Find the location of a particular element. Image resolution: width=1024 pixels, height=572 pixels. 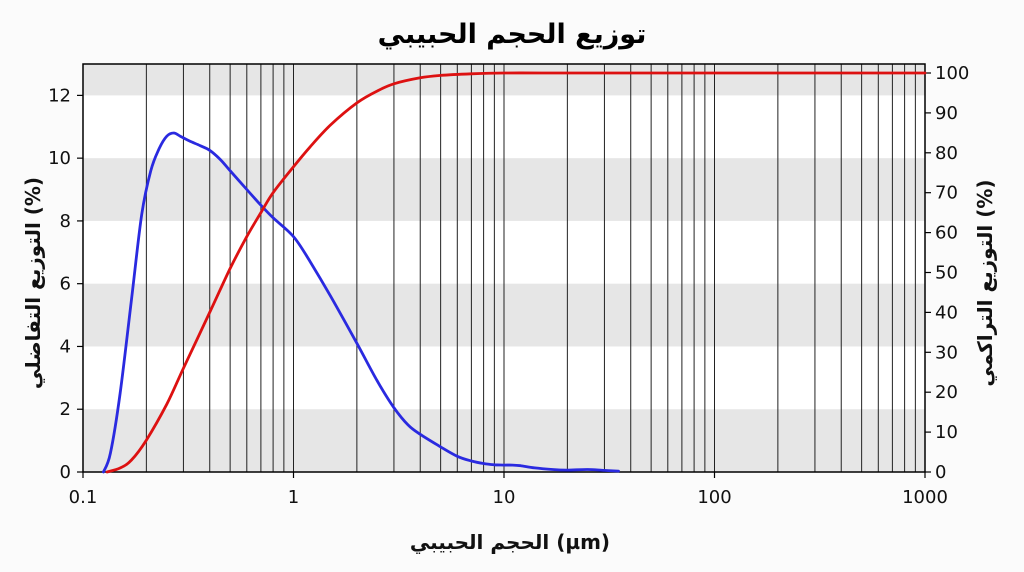

y-right-tick-label: 100 is located at coordinates (952, 73).